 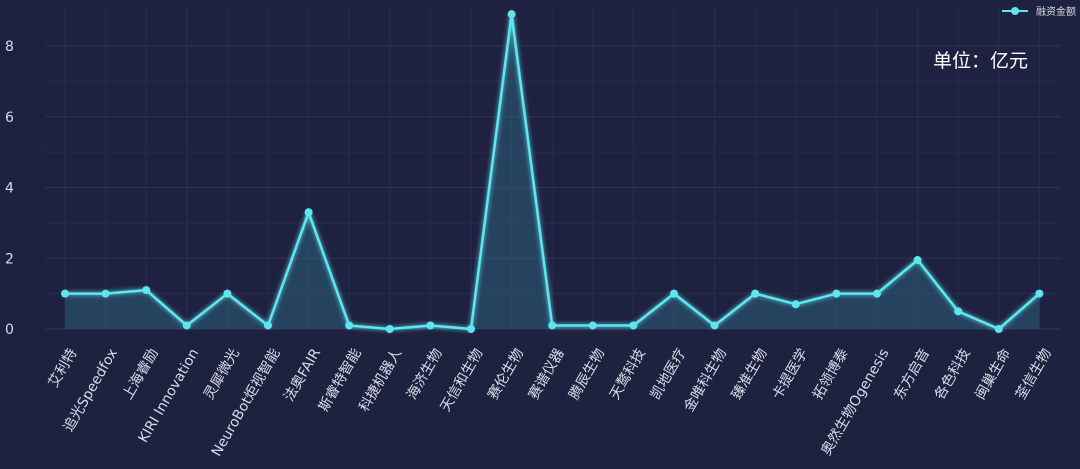 I want to click on legend-marker-icon, so click(x=1015, y=11).